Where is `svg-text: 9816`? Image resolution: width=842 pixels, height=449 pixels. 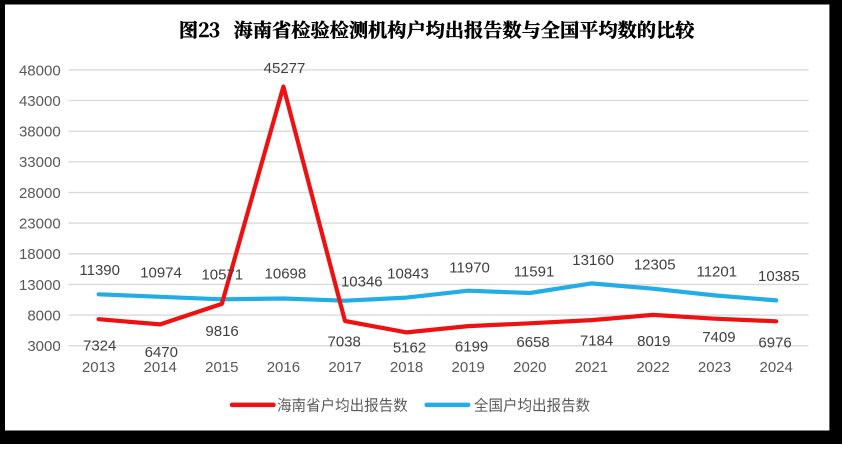
svg-text: 9816 is located at coordinates (221, 331).